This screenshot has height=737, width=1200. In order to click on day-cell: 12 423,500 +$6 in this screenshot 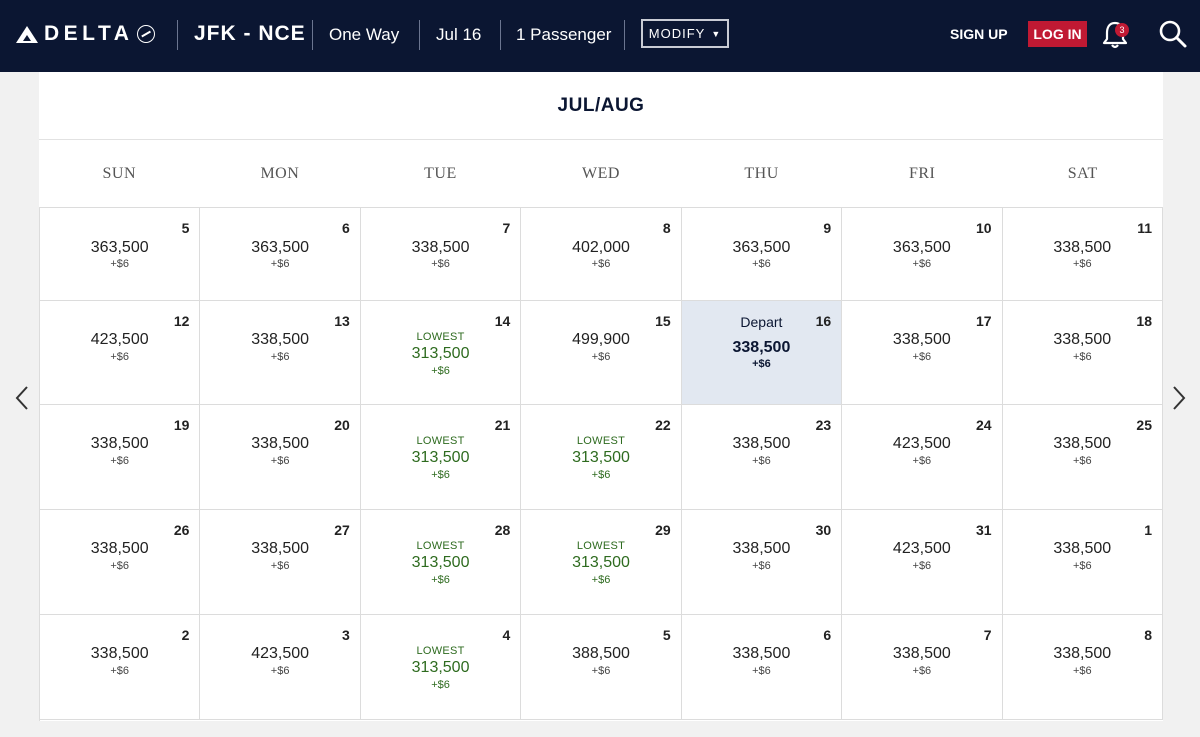, I will do `click(120, 353)`.